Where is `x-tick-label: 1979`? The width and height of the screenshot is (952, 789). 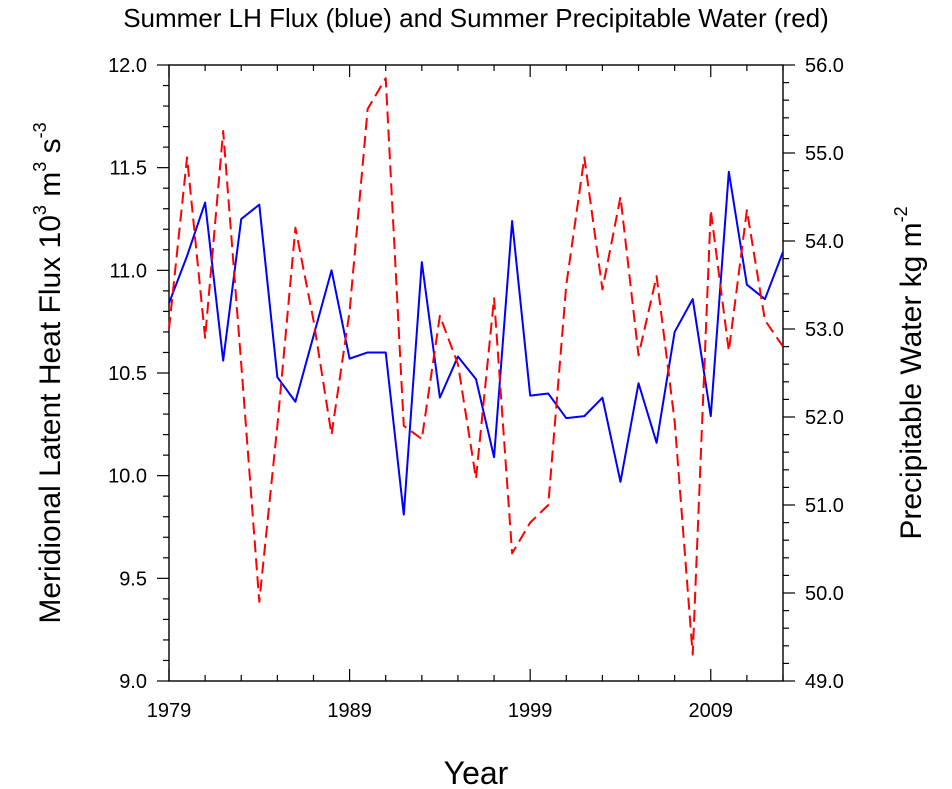
x-tick-label: 1979 is located at coordinates (169, 711).